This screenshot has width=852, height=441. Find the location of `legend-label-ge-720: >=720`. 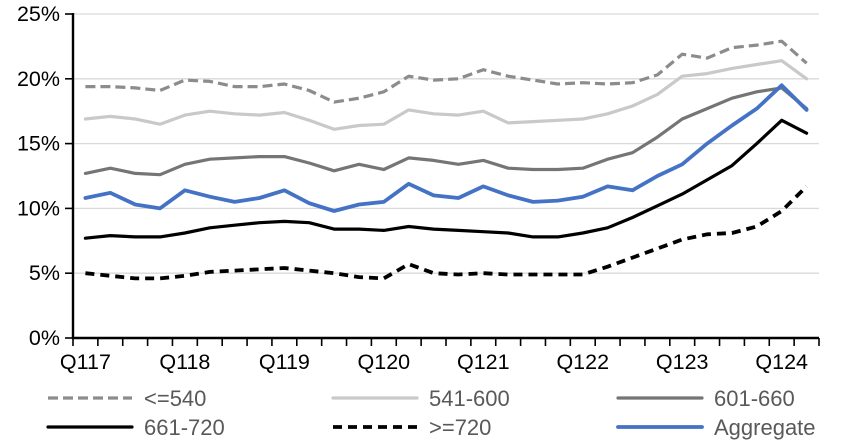

legend-label-ge-720: >=720 is located at coordinates (460, 427).